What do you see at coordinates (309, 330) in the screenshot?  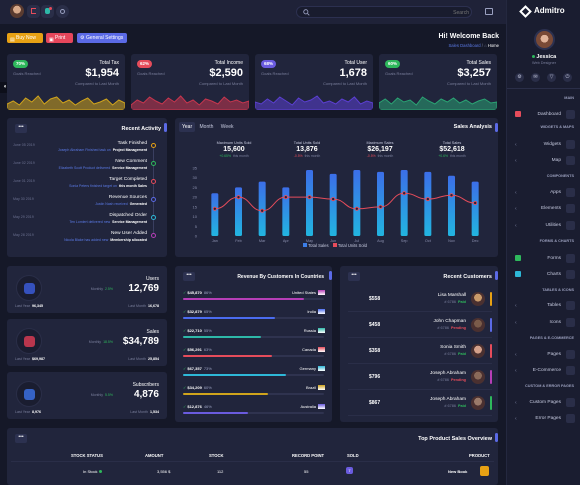 I see `country-name: Russia` at bounding box center [309, 330].